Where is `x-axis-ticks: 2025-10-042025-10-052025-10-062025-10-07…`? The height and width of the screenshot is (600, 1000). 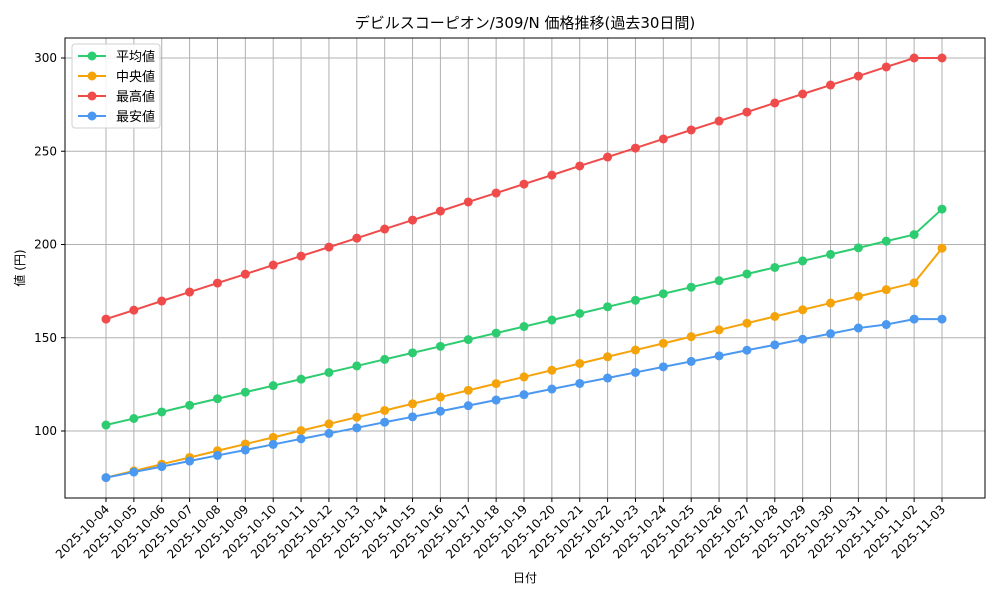
x-axis-ticks: 2025-10-042025-10-052025-10-062025-10-07… is located at coordinates (500, 529).